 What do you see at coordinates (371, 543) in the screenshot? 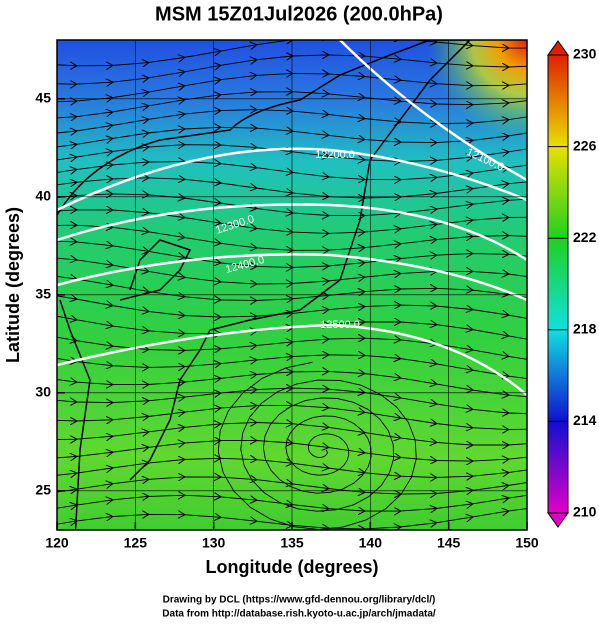
I see `x-tick-label: 140` at bounding box center [371, 543].